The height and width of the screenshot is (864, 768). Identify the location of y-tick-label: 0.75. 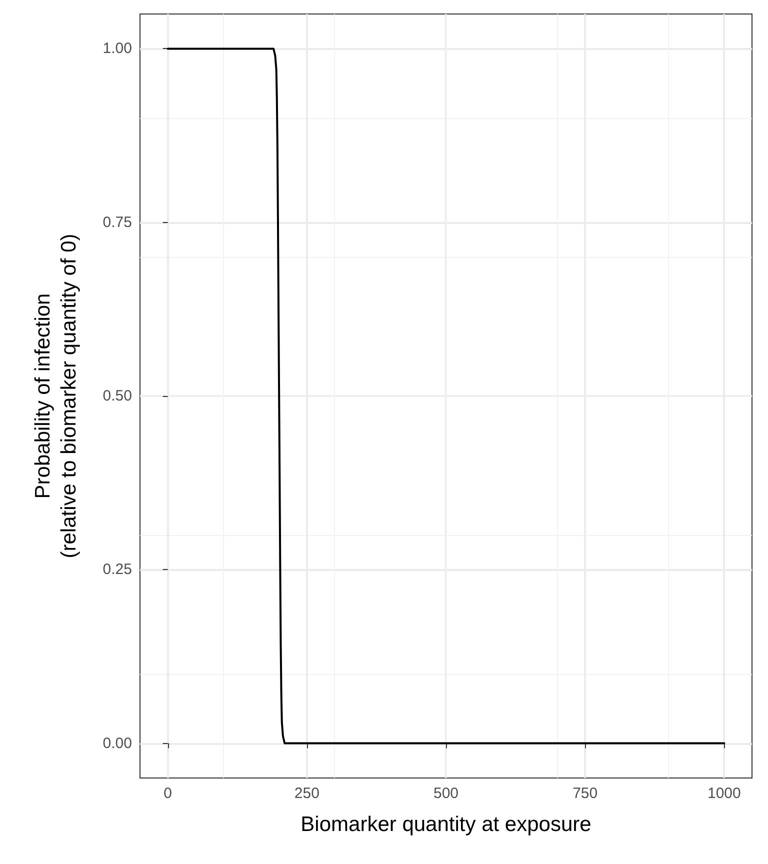
(117, 222).